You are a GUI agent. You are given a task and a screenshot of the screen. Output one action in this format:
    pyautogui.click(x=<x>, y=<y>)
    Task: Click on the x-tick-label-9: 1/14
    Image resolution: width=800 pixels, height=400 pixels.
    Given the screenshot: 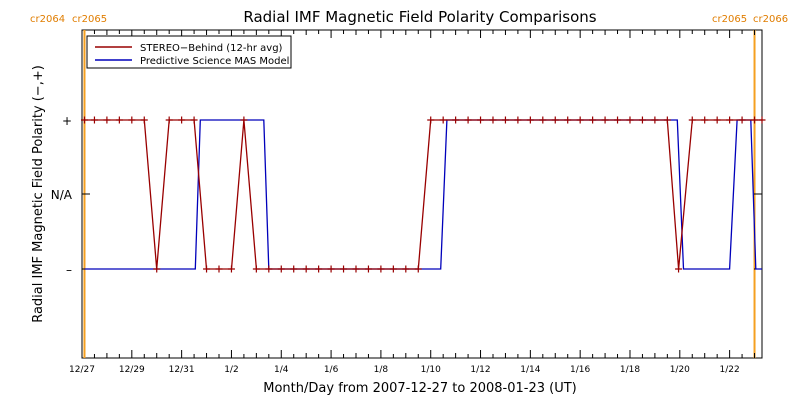 What is the action you would take?
    pyautogui.click(x=530, y=370)
    